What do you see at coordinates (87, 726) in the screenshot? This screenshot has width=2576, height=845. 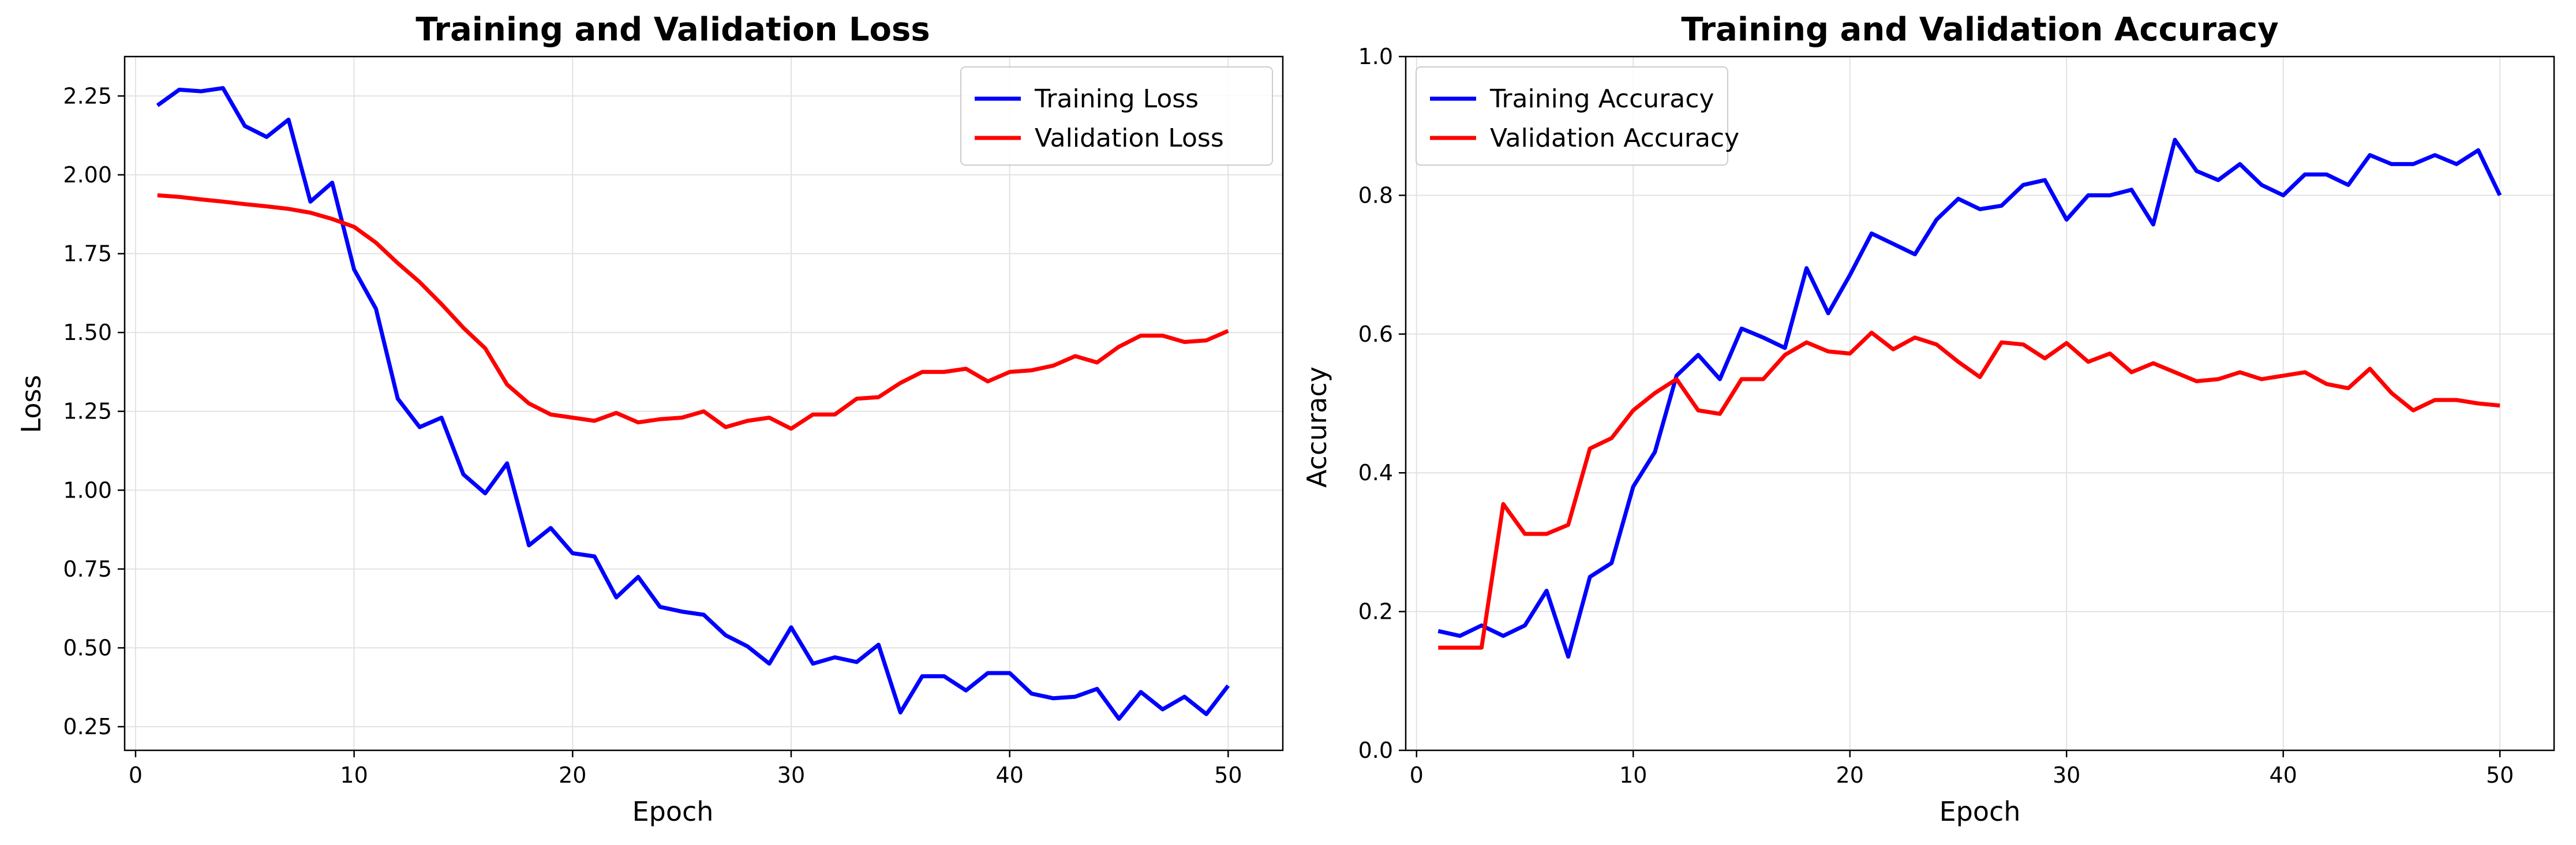 I see `loss-y-tick-label: 0.25` at bounding box center [87, 726].